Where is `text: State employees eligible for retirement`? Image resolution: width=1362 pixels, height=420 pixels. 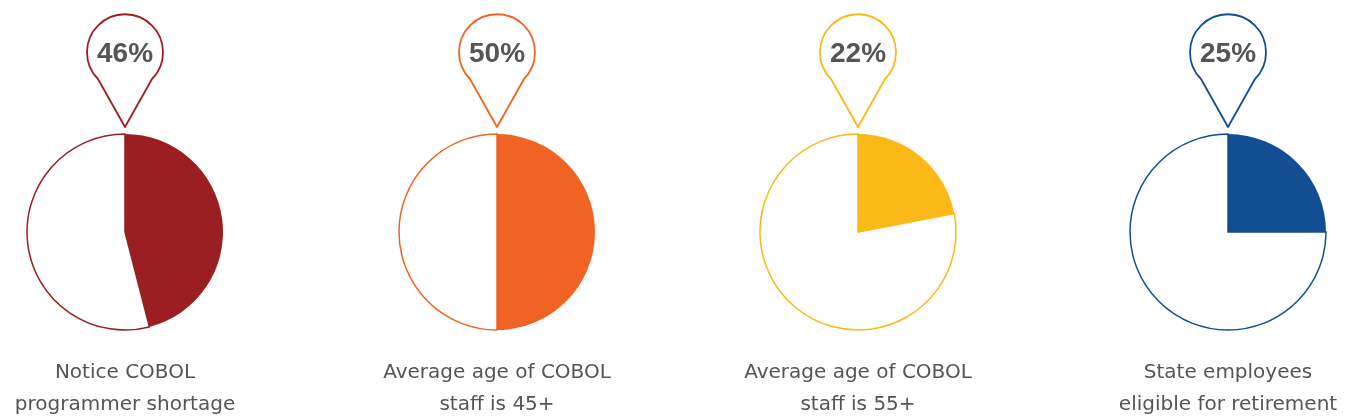 text: State employees eligible for retirement is located at coordinates (1228, 387).